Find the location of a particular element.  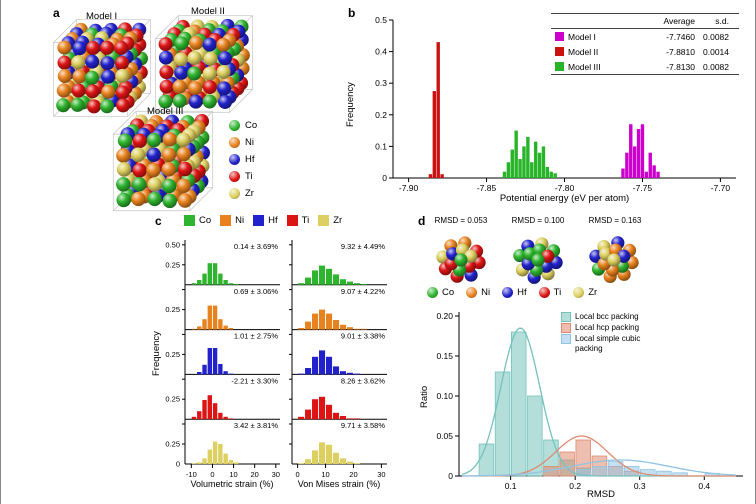

tick-label: 0.3 is located at coordinates (640, 486).